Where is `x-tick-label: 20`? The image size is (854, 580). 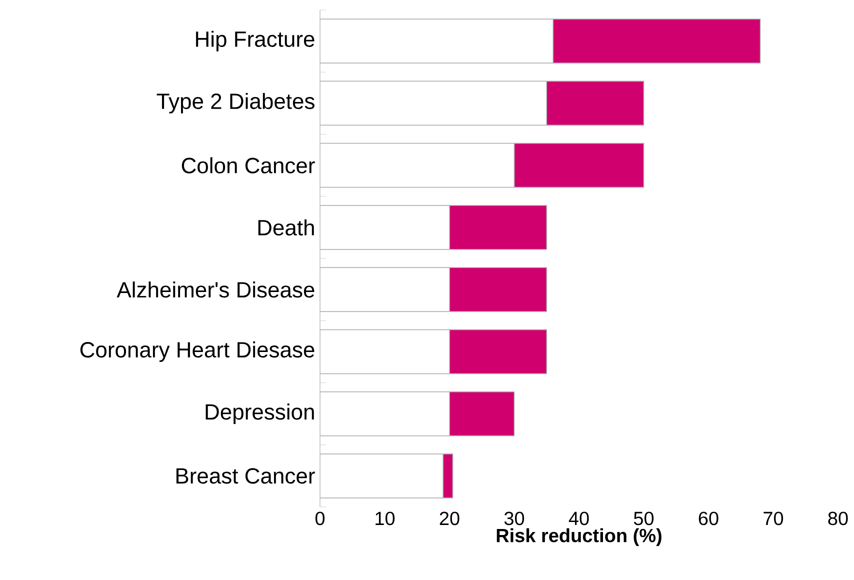
x-tick-label: 20 is located at coordinates (450, 519).